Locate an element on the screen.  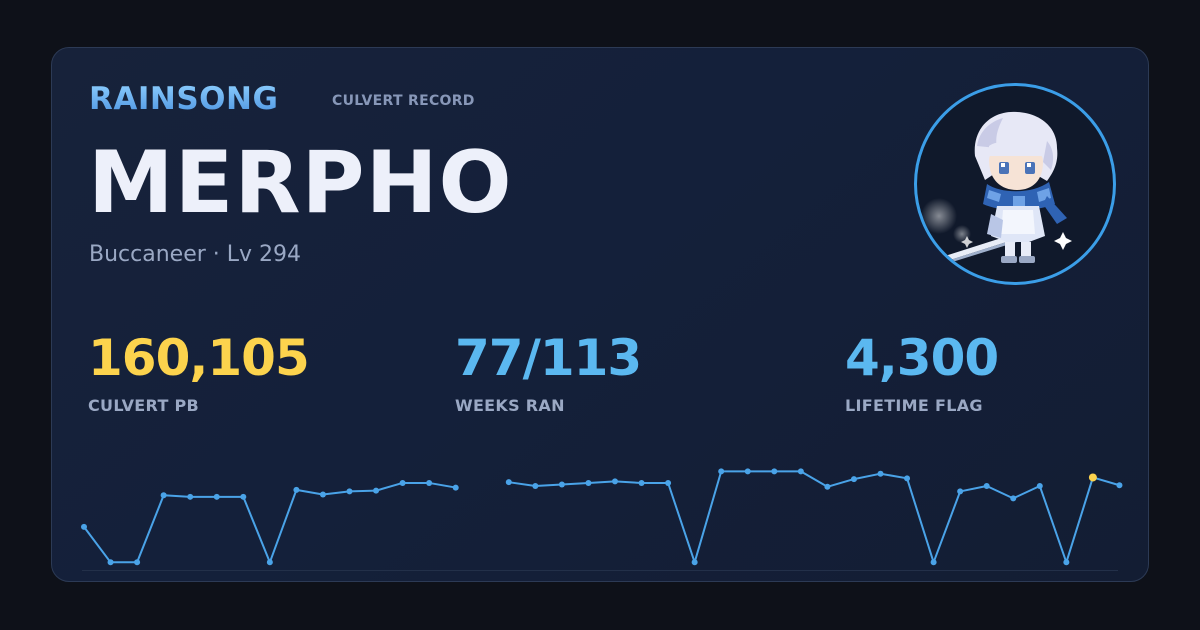
culvert-pb-value: 160,105 is located at coordinates (199, 358).